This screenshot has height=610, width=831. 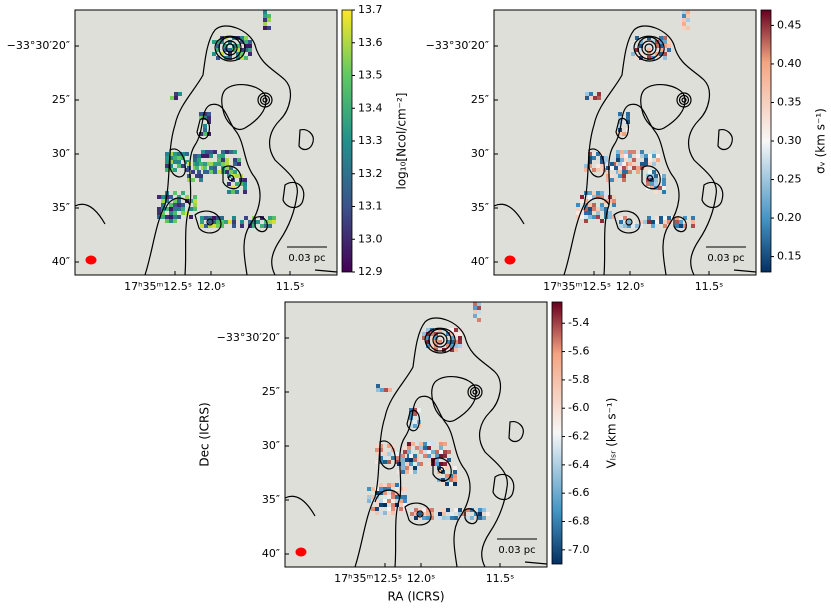 What do you see at coordinates (370, 173) in the screenshot?
I see `colorbar-tick-label: 13.2` at bounding box center [370, 173].